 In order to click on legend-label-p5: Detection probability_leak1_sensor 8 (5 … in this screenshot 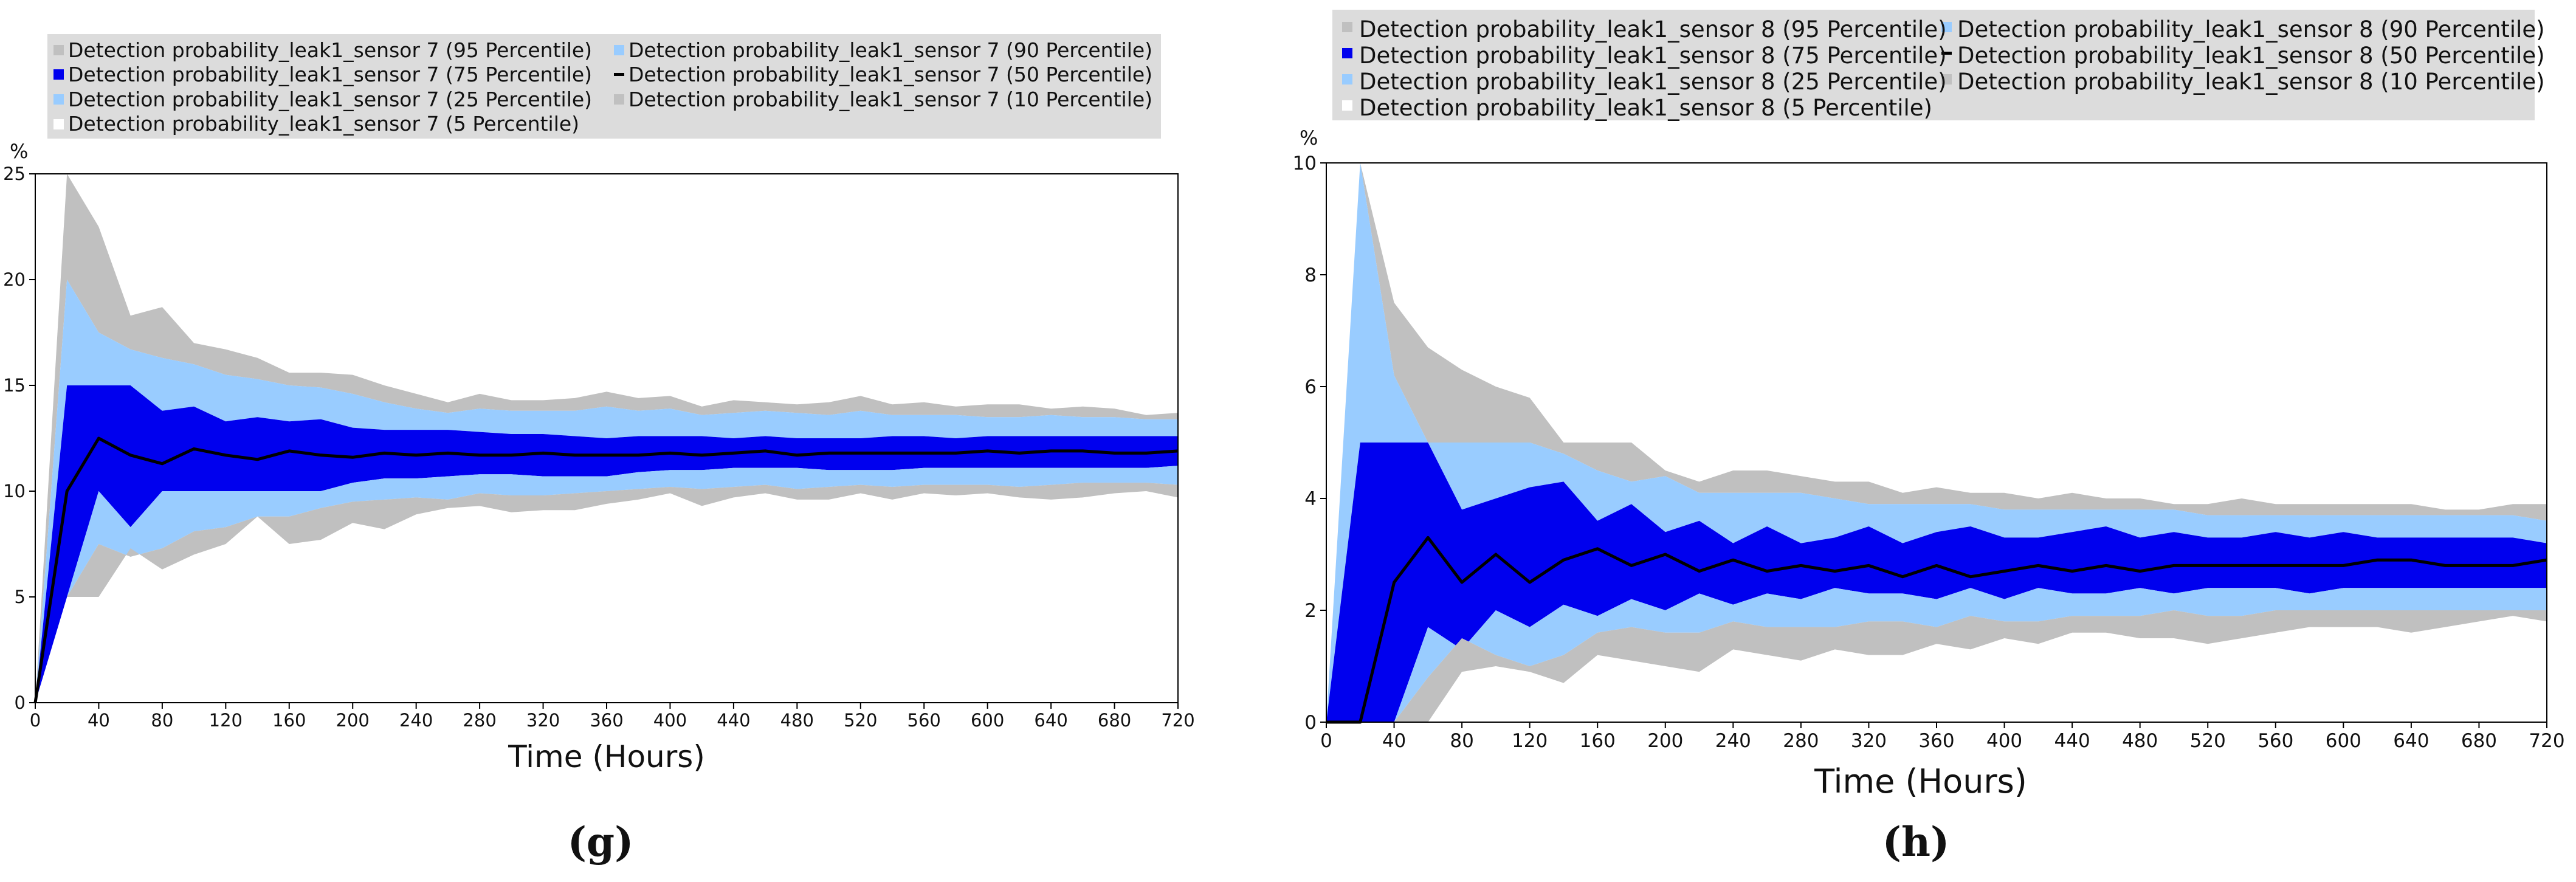, I will do `click(1645, 108)`.